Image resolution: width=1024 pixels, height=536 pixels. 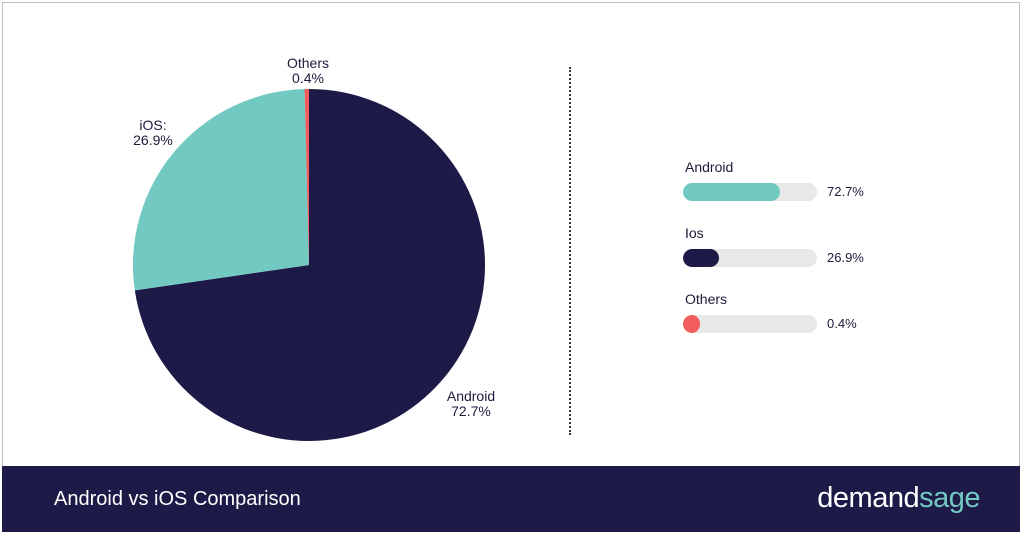 I want to click on footer-title: Android vs iOS Comparison, so click(x=177, y=499).